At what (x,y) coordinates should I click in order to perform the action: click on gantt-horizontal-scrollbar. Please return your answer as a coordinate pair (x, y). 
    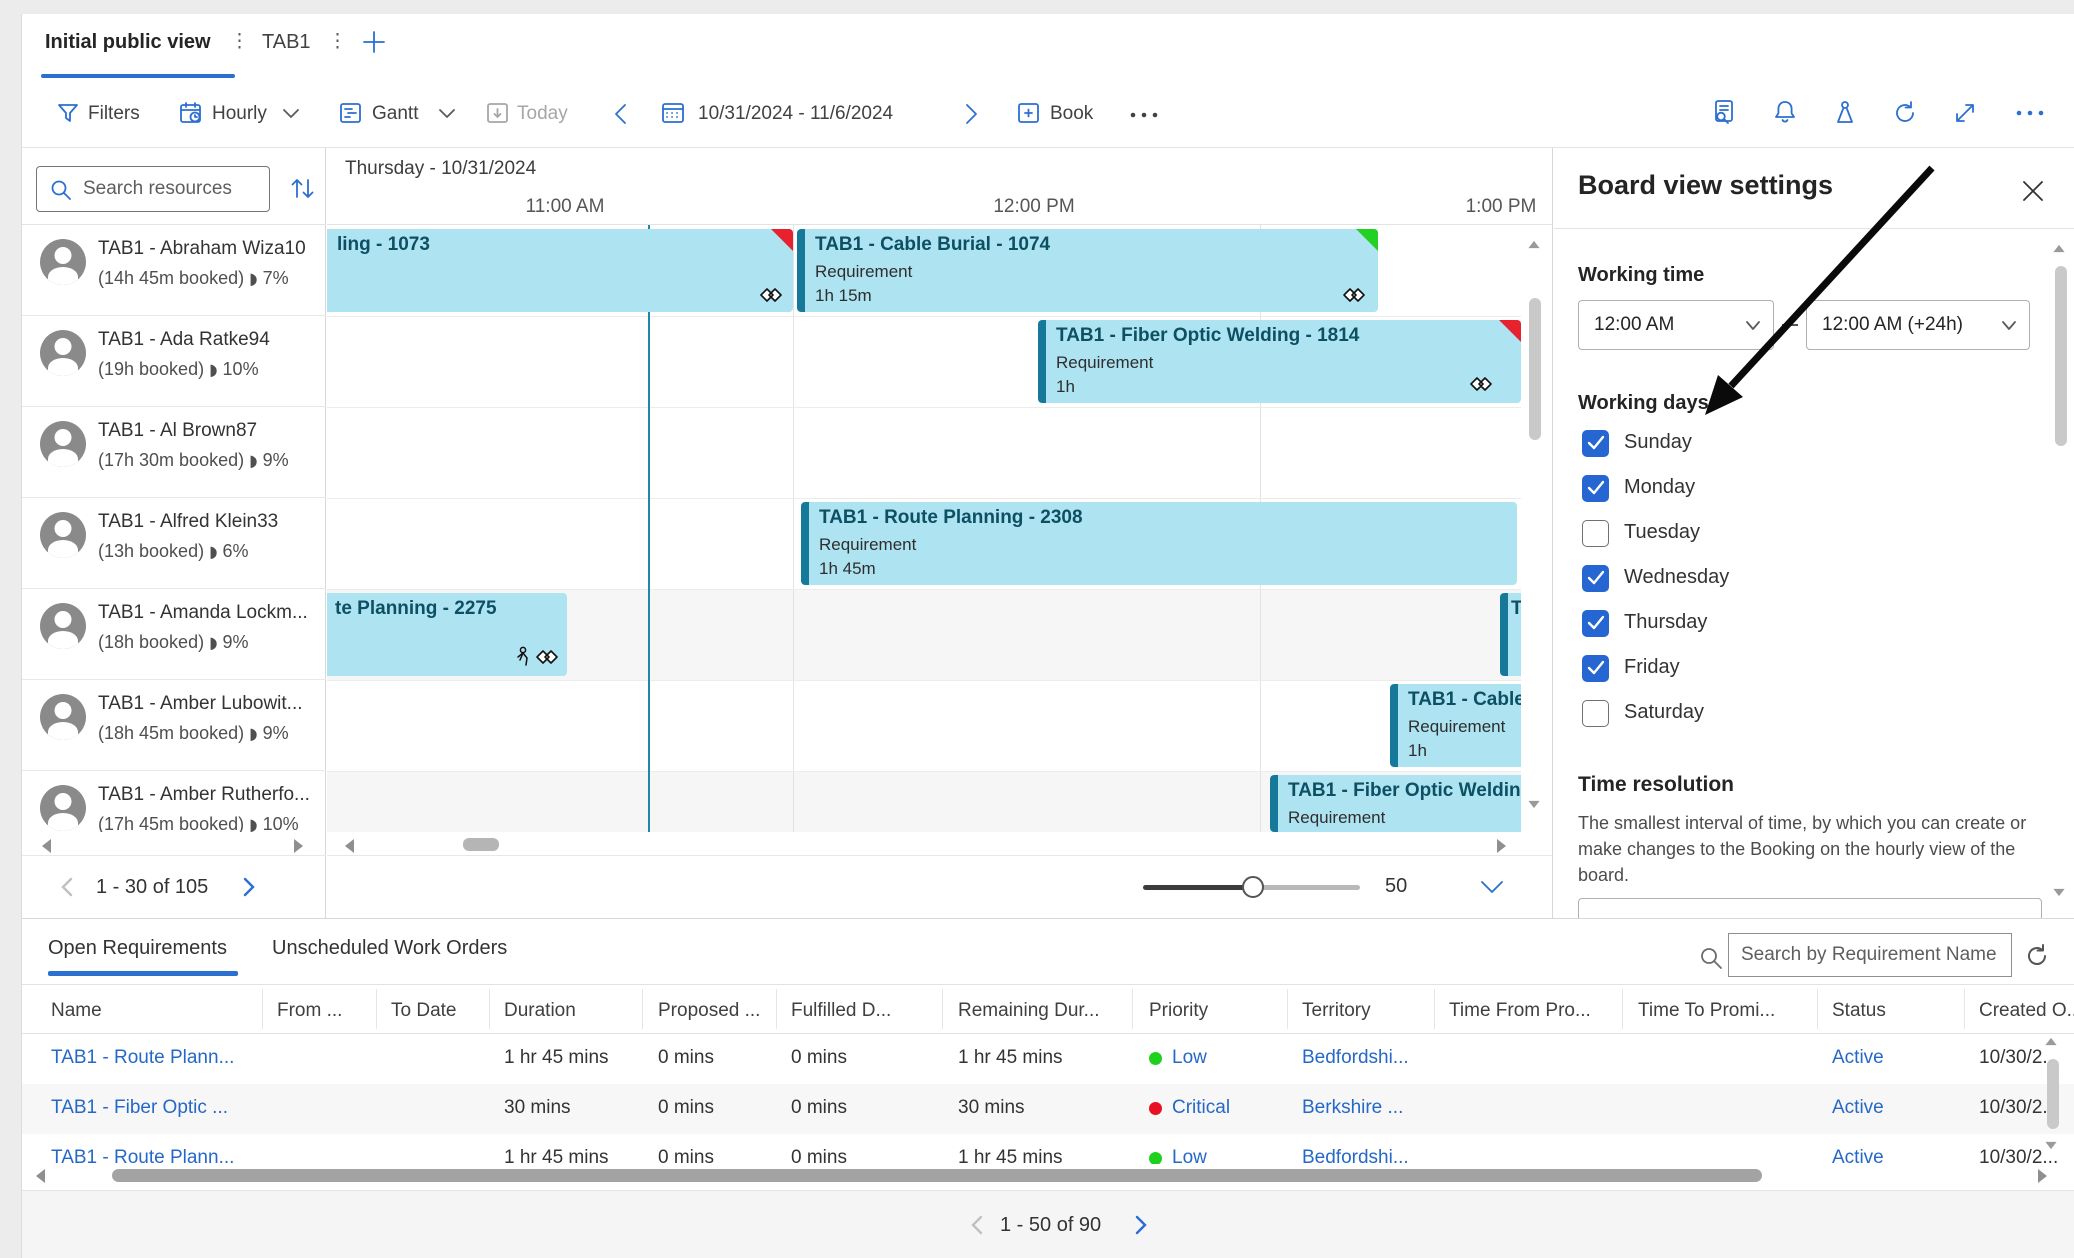
    Looking at the image, I should click on (481, 844).